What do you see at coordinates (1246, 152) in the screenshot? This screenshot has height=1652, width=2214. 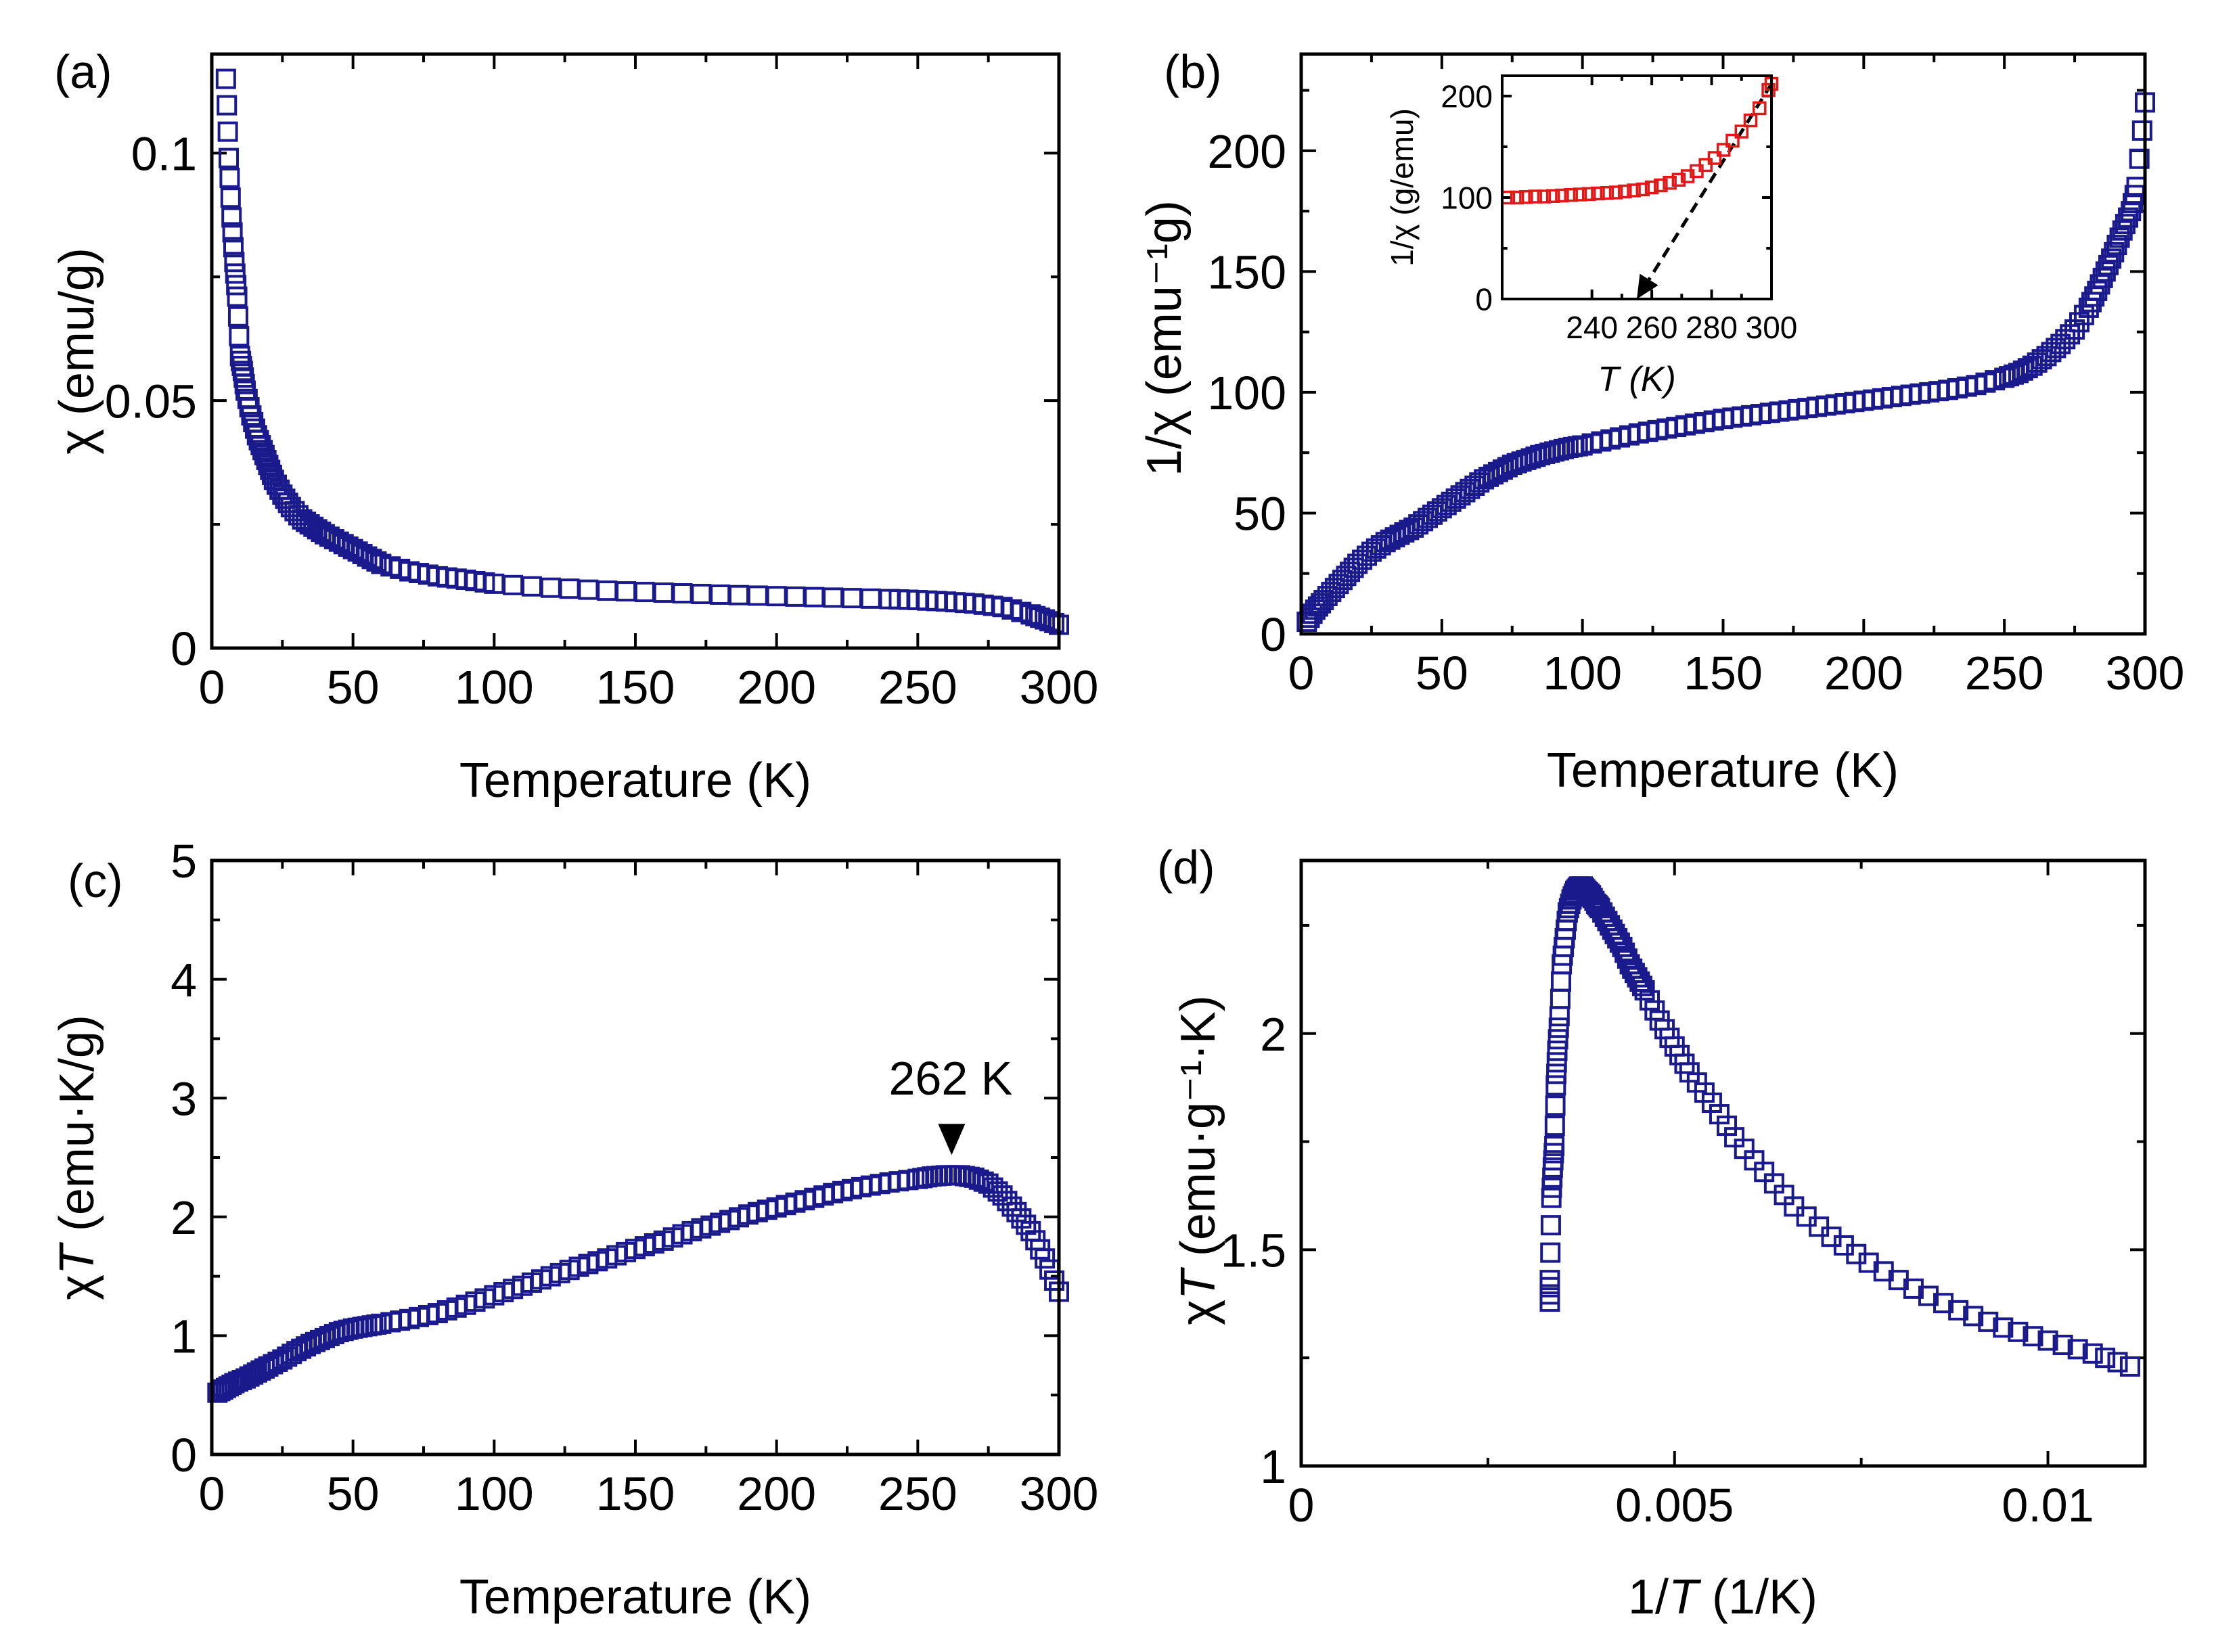 I see `panel-b-ytick-label: 200` at bounding box center [1246, 152].